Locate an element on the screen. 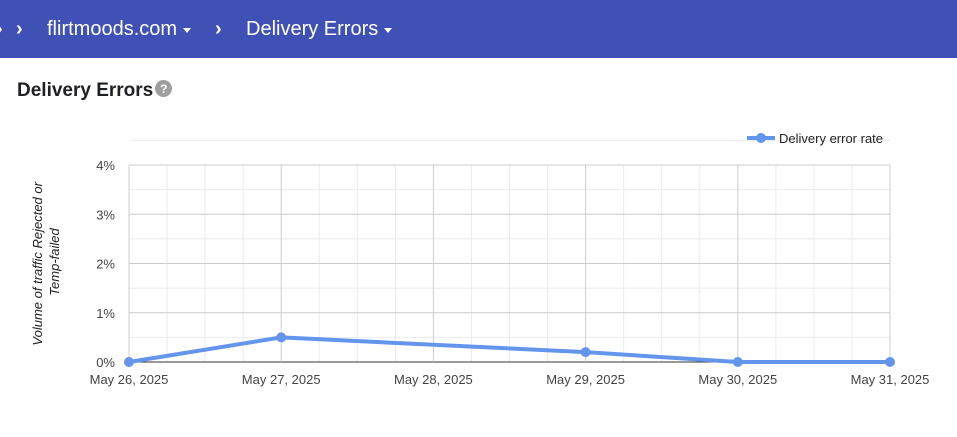 The width and height of the screenshot is (957, 437). y-tick-label: 2% is located at coordinates (105, 264).